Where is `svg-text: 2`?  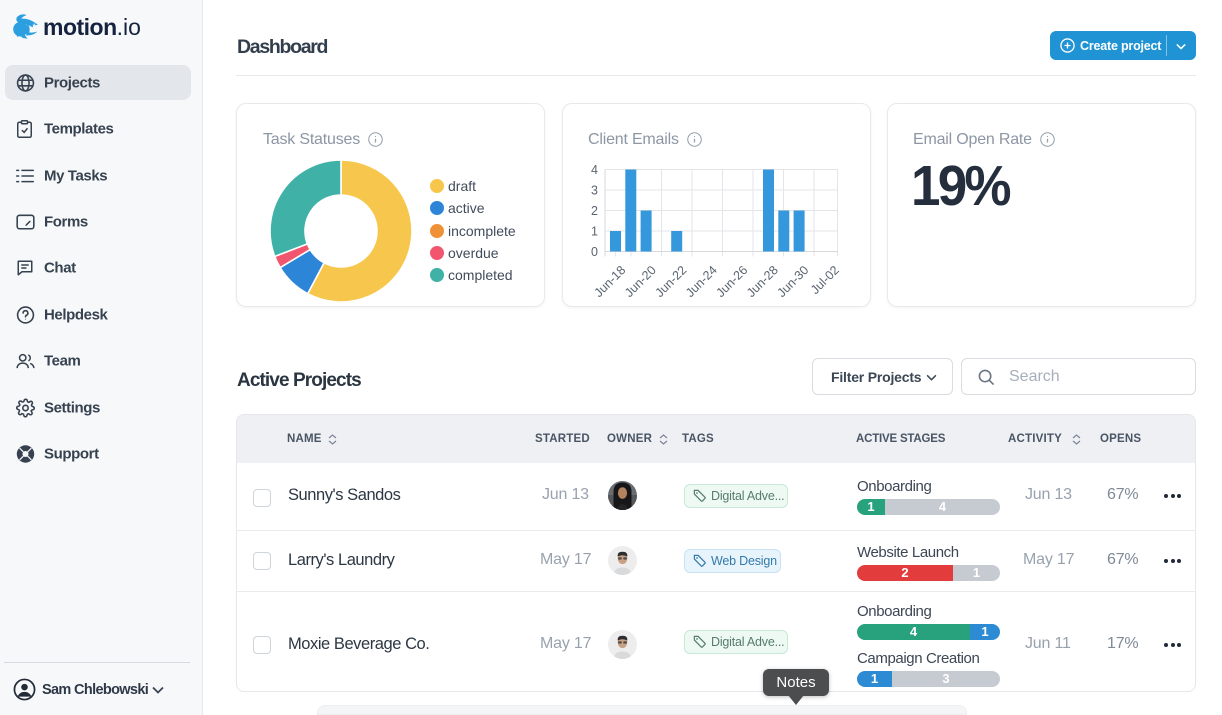
svg-text: 2 is located at coordinates (594, 211).